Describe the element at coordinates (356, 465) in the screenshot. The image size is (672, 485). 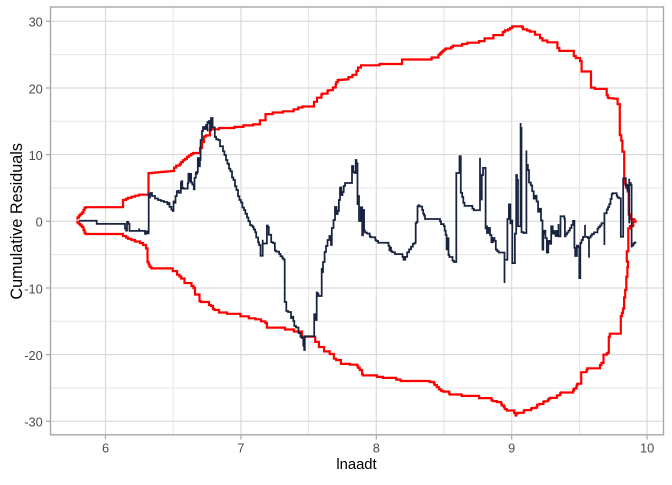
I see `svg-text: lnaadt` at that location.